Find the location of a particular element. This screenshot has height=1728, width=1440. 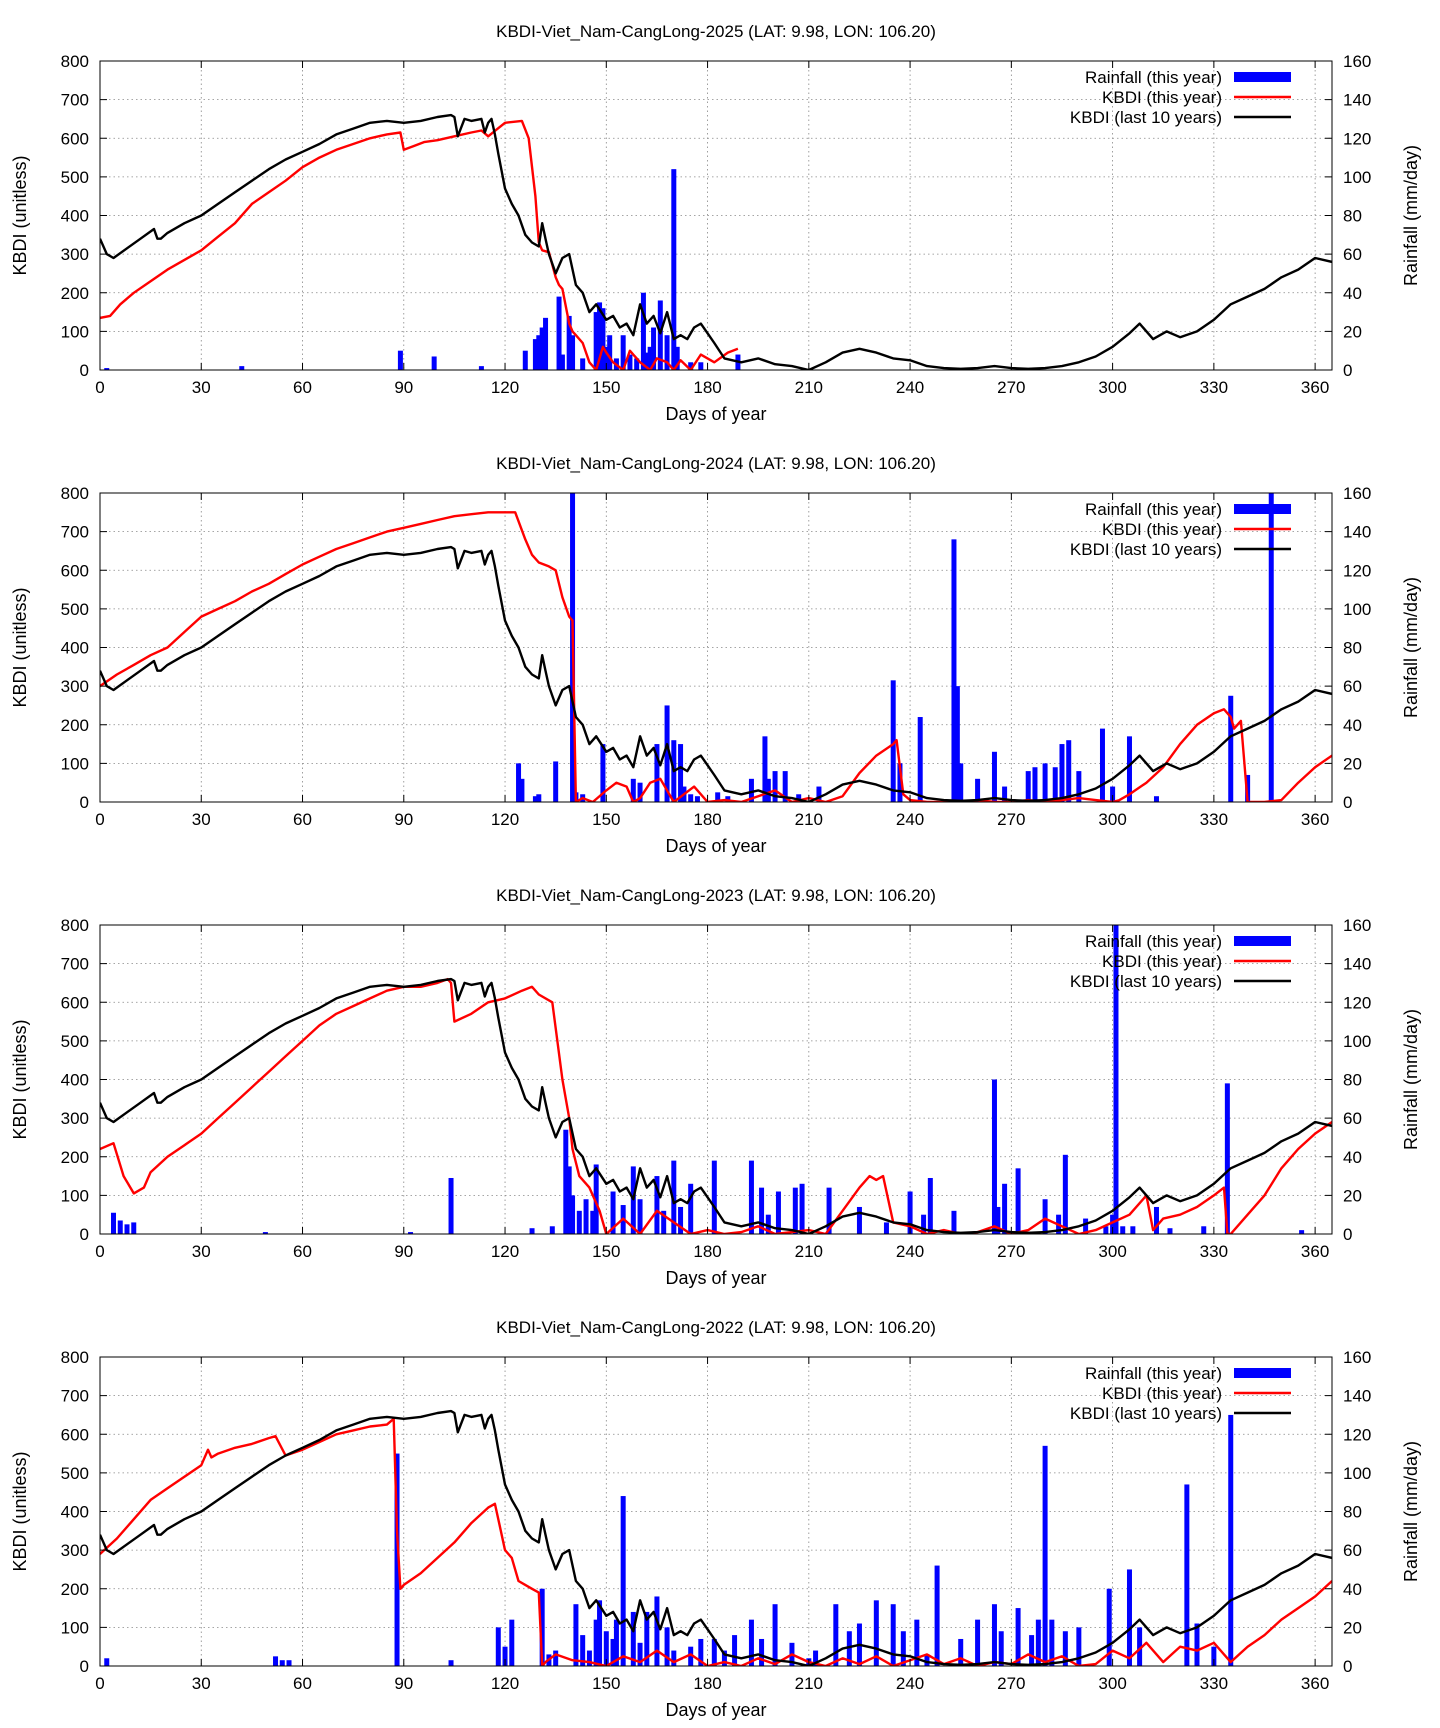

y2-tick-label: 160 is located at coordinates (1357, 493).